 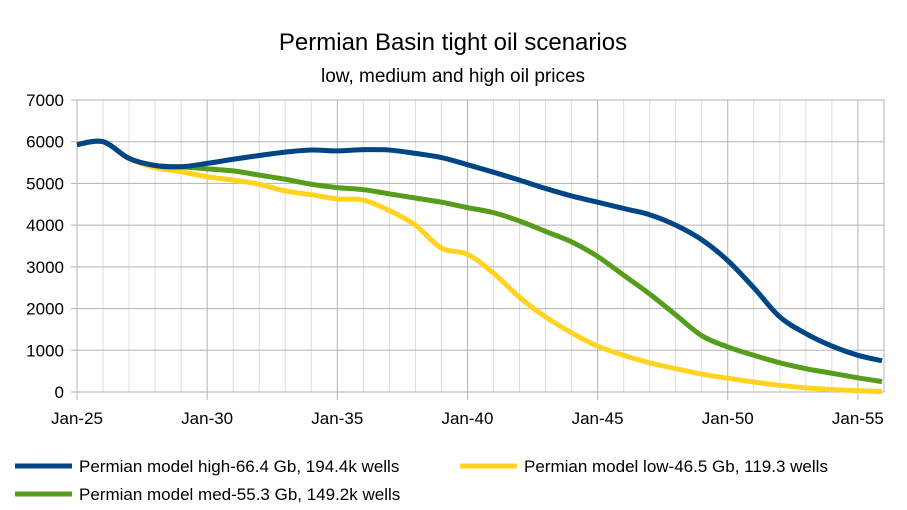 I want to click on y-tick-label: 5000, so click(x=45, y=183).